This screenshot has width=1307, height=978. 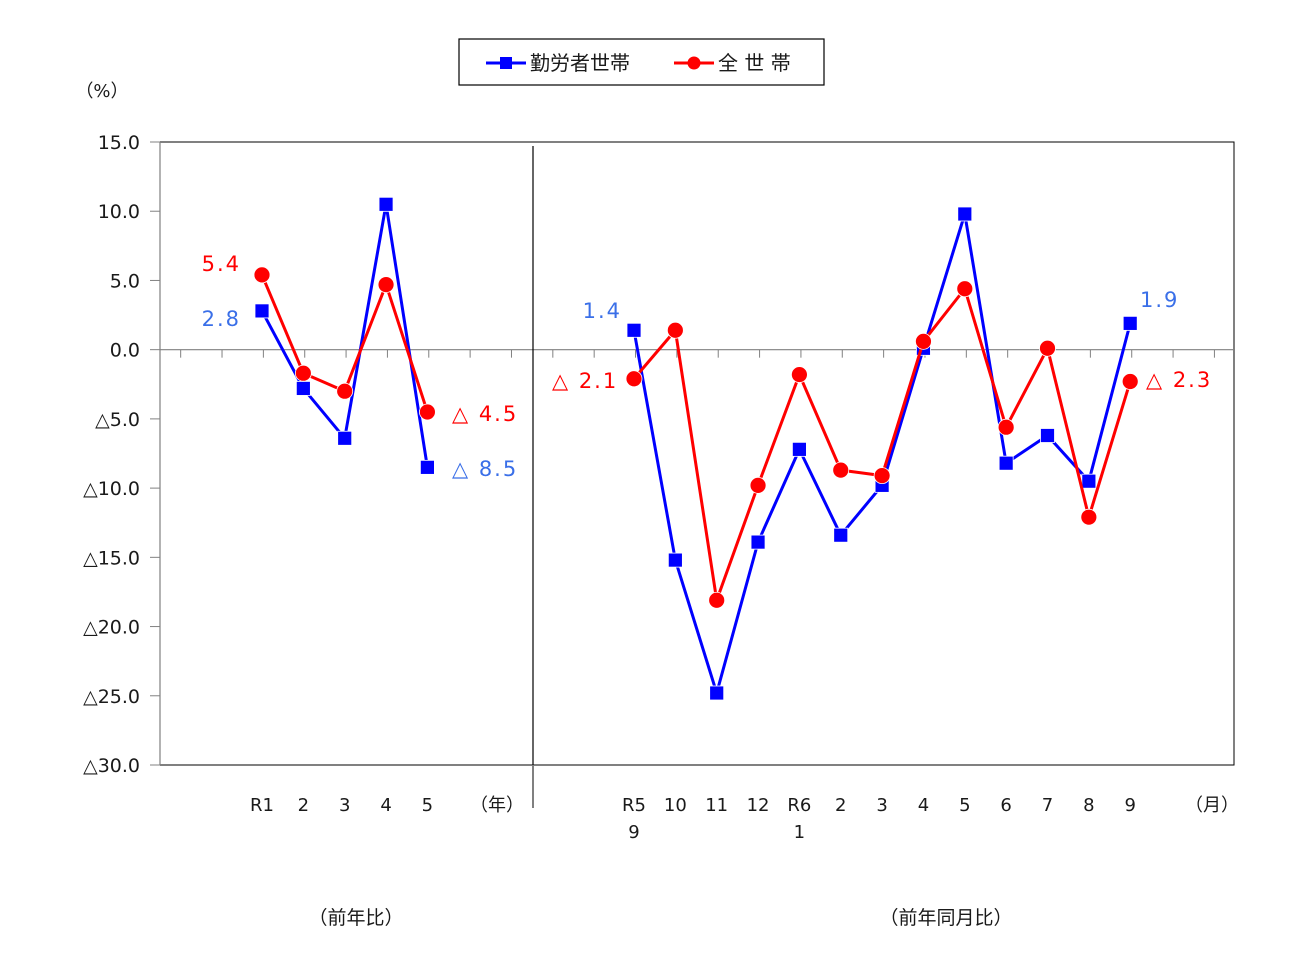 I want to click on data-label: △ 2.3, so click(x=1179, y=380).